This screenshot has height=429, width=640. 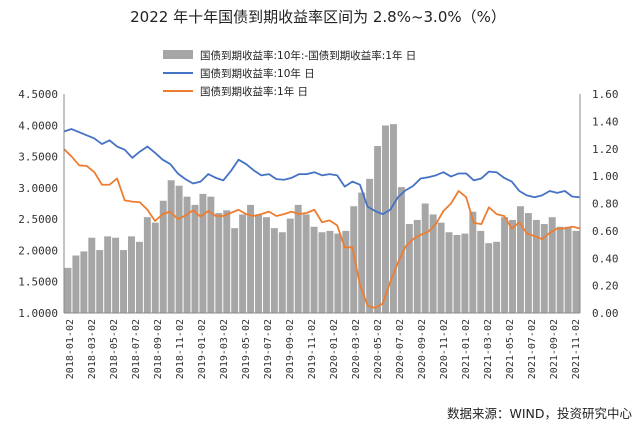 I want to click on x-tick-label: 2019-03-02, so click(x=224, y=349).